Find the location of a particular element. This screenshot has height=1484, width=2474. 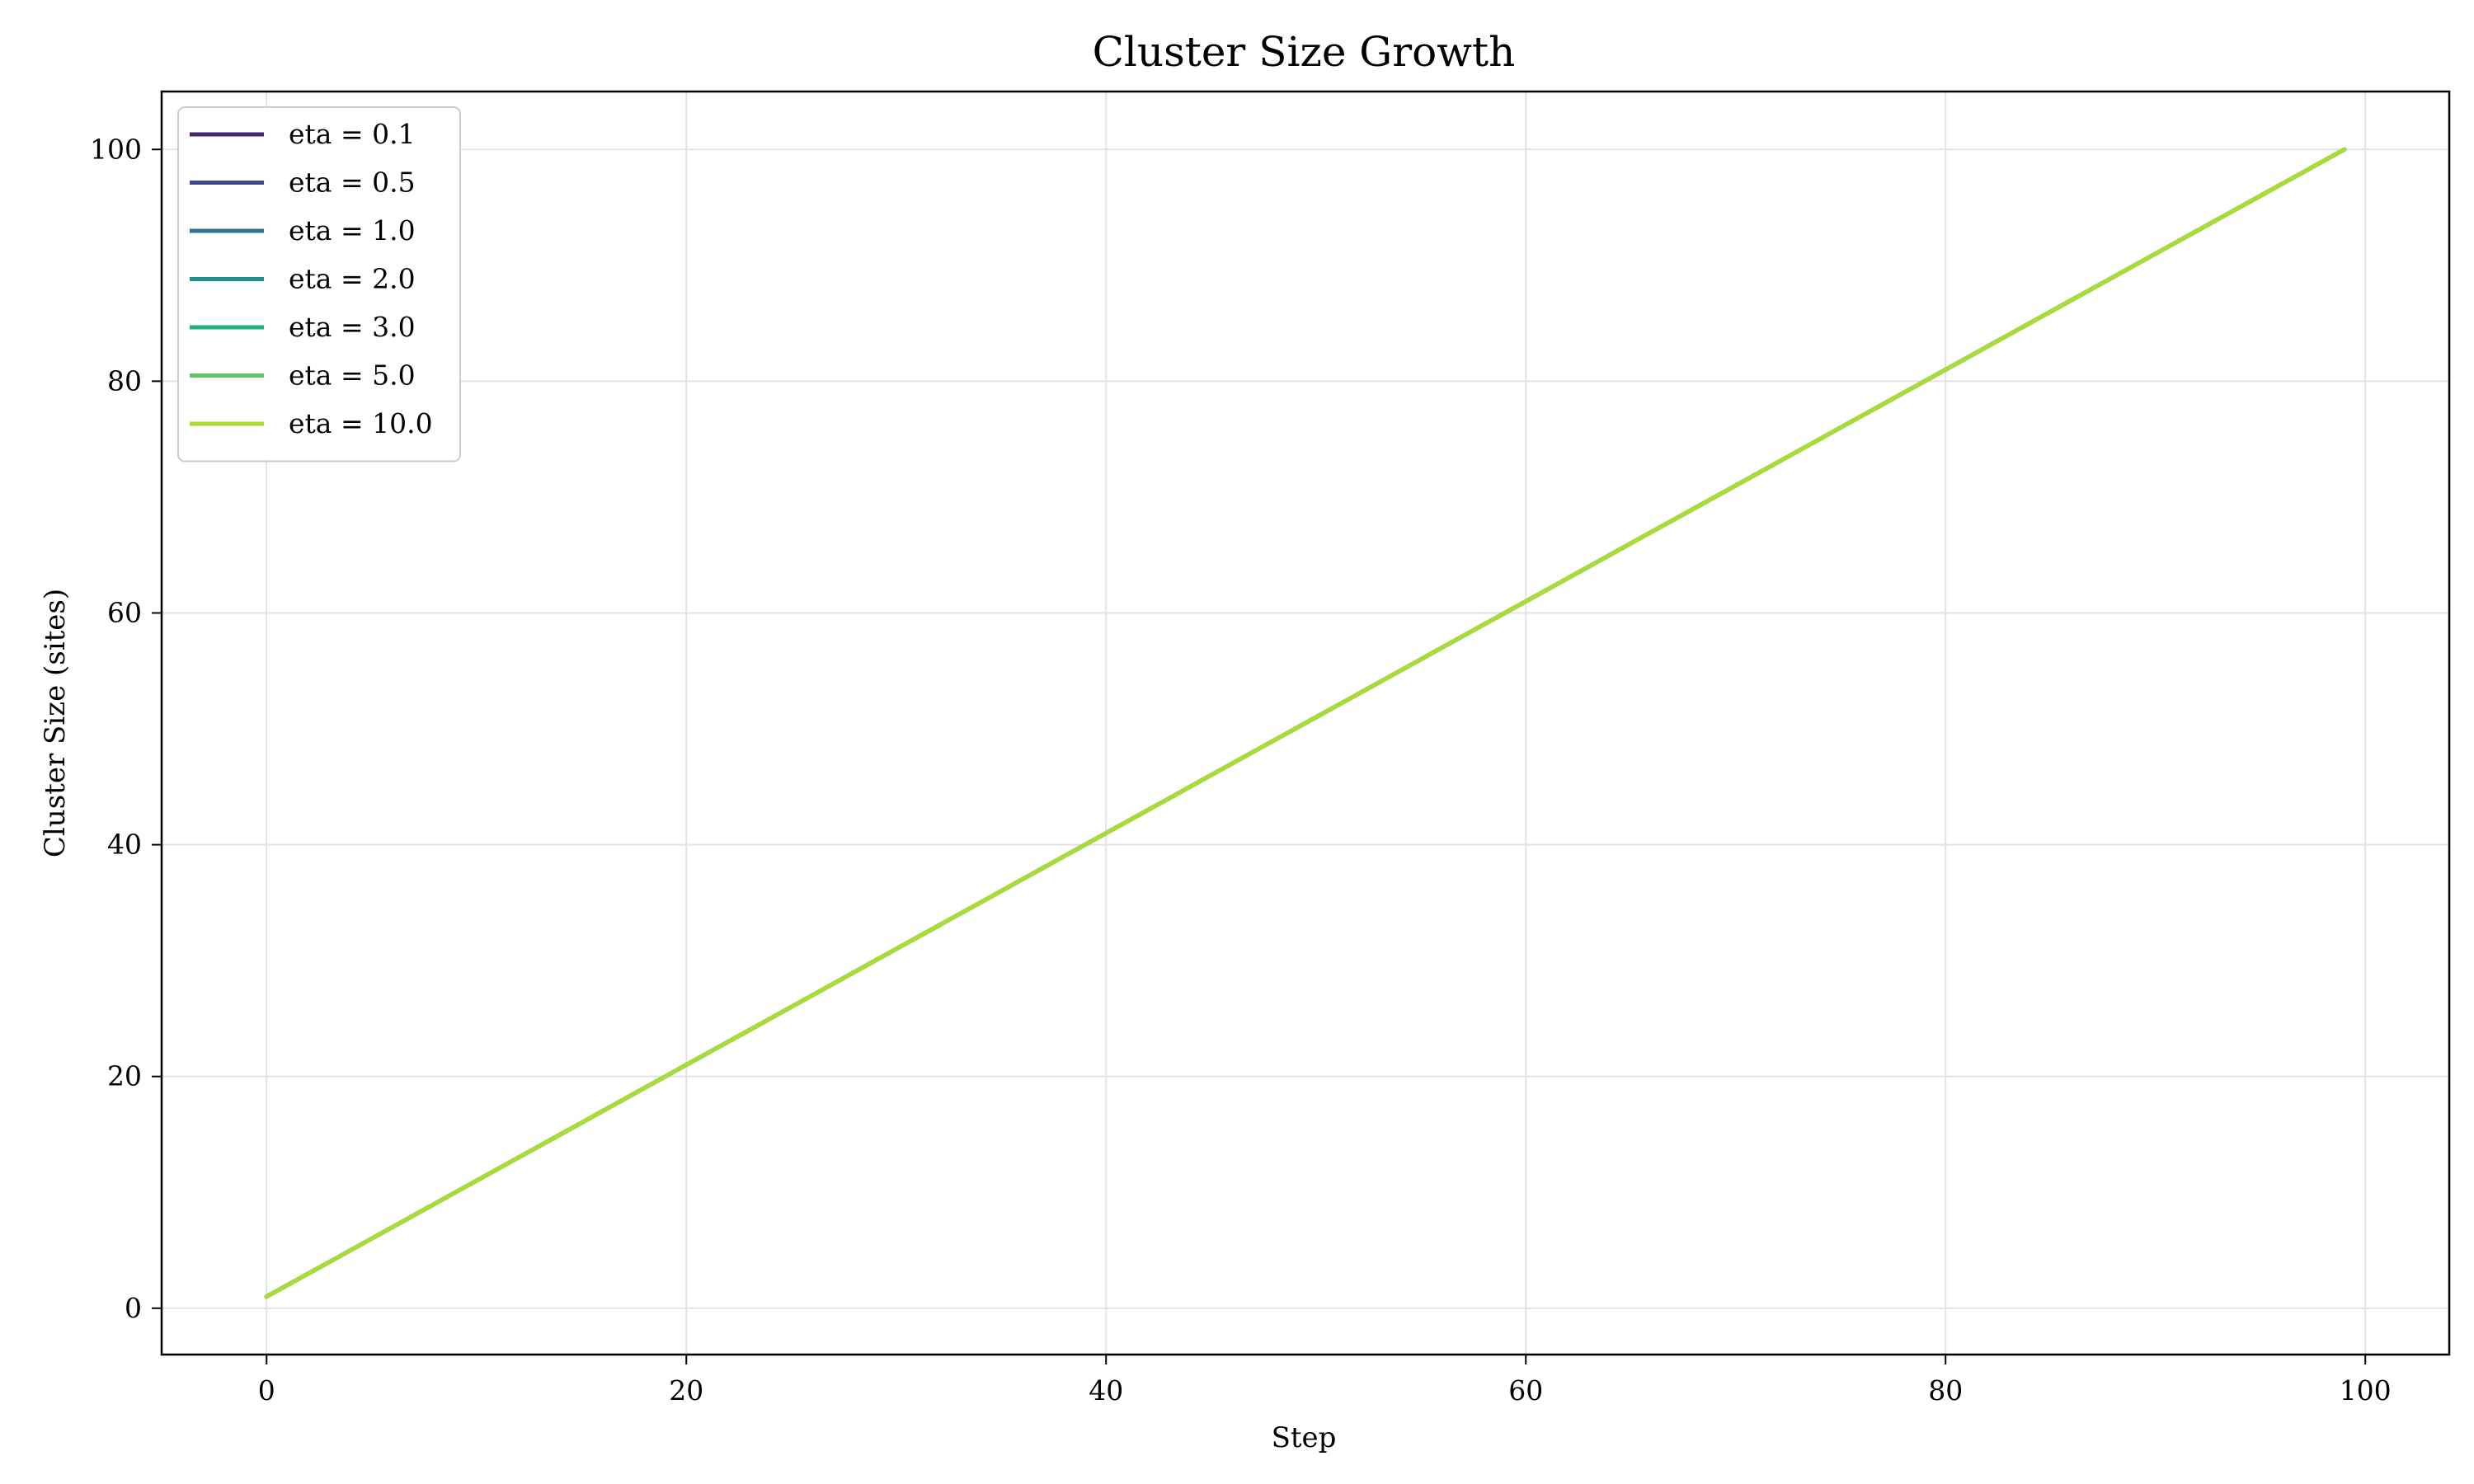

legend-label: eta = 2.0 is located at coordinates (352, 279).